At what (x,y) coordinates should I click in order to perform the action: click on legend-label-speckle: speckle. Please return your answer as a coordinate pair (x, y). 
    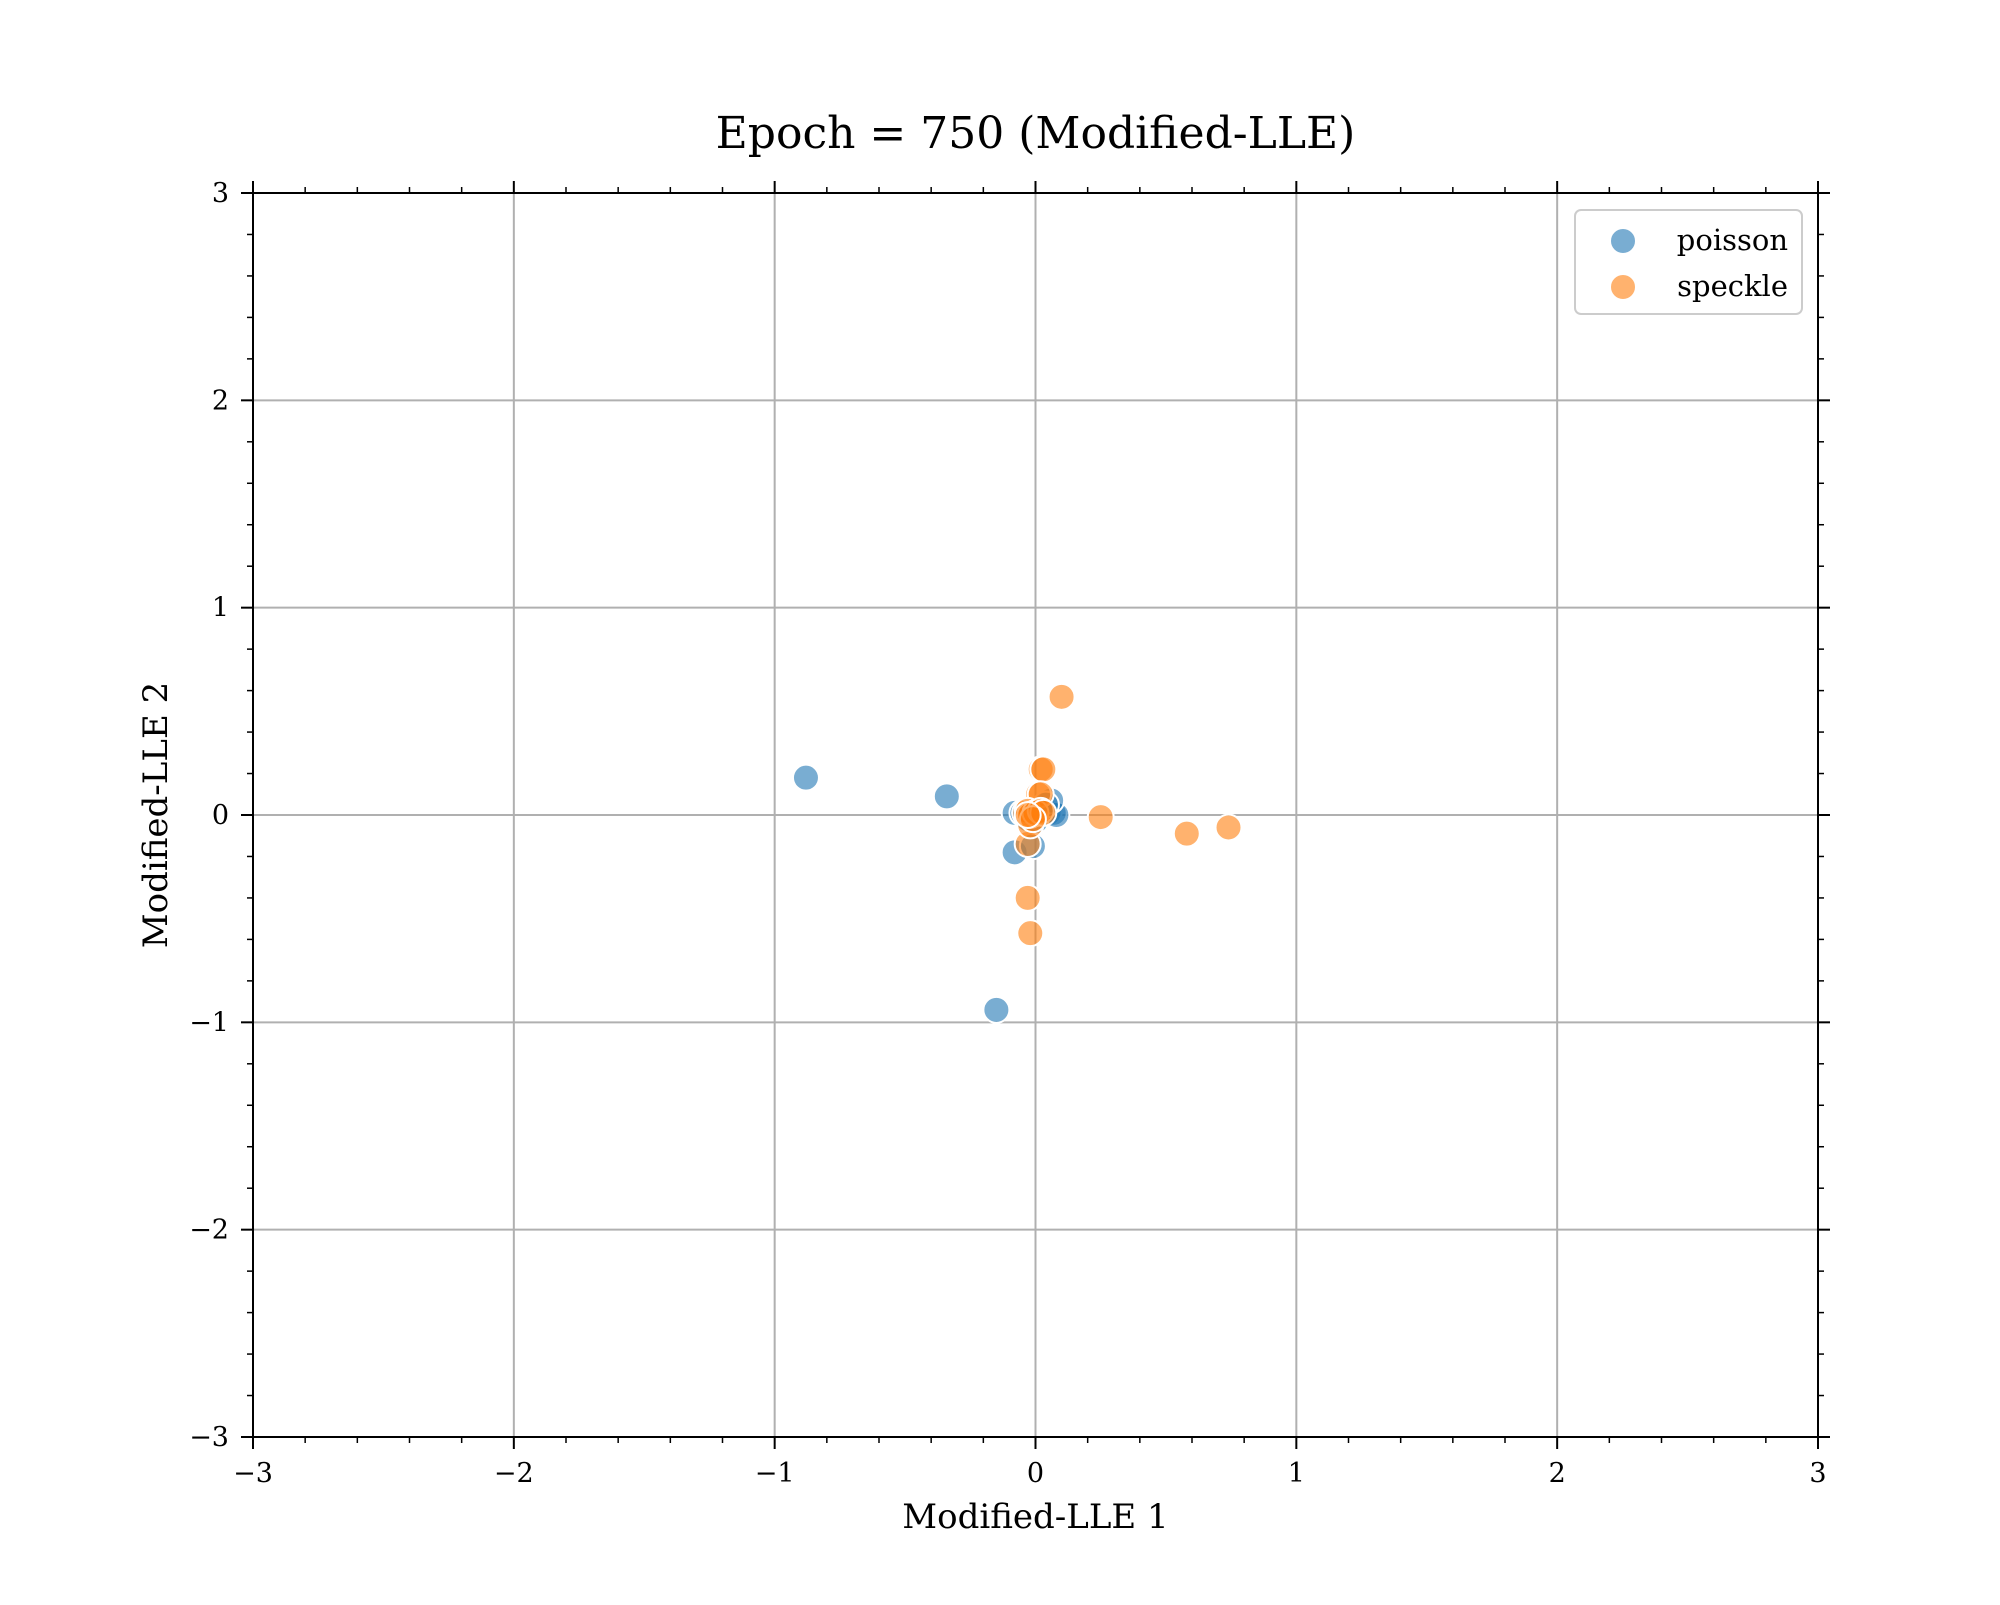
    Looking at the image, I should click on (1732, 286).